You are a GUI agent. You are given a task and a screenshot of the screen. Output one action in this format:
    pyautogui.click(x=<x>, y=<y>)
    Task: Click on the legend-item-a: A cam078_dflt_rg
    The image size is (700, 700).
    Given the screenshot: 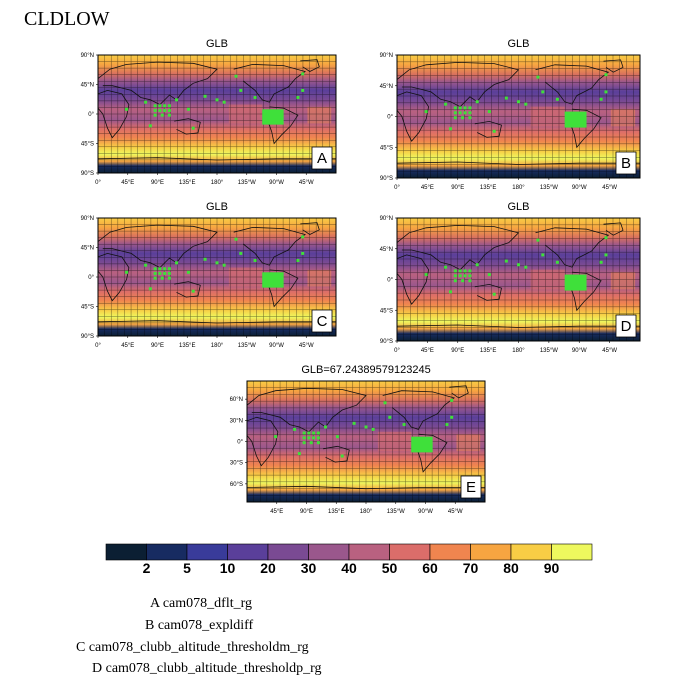 What is the action you would take?
    pyautogui.click(x=201, y=603)
    